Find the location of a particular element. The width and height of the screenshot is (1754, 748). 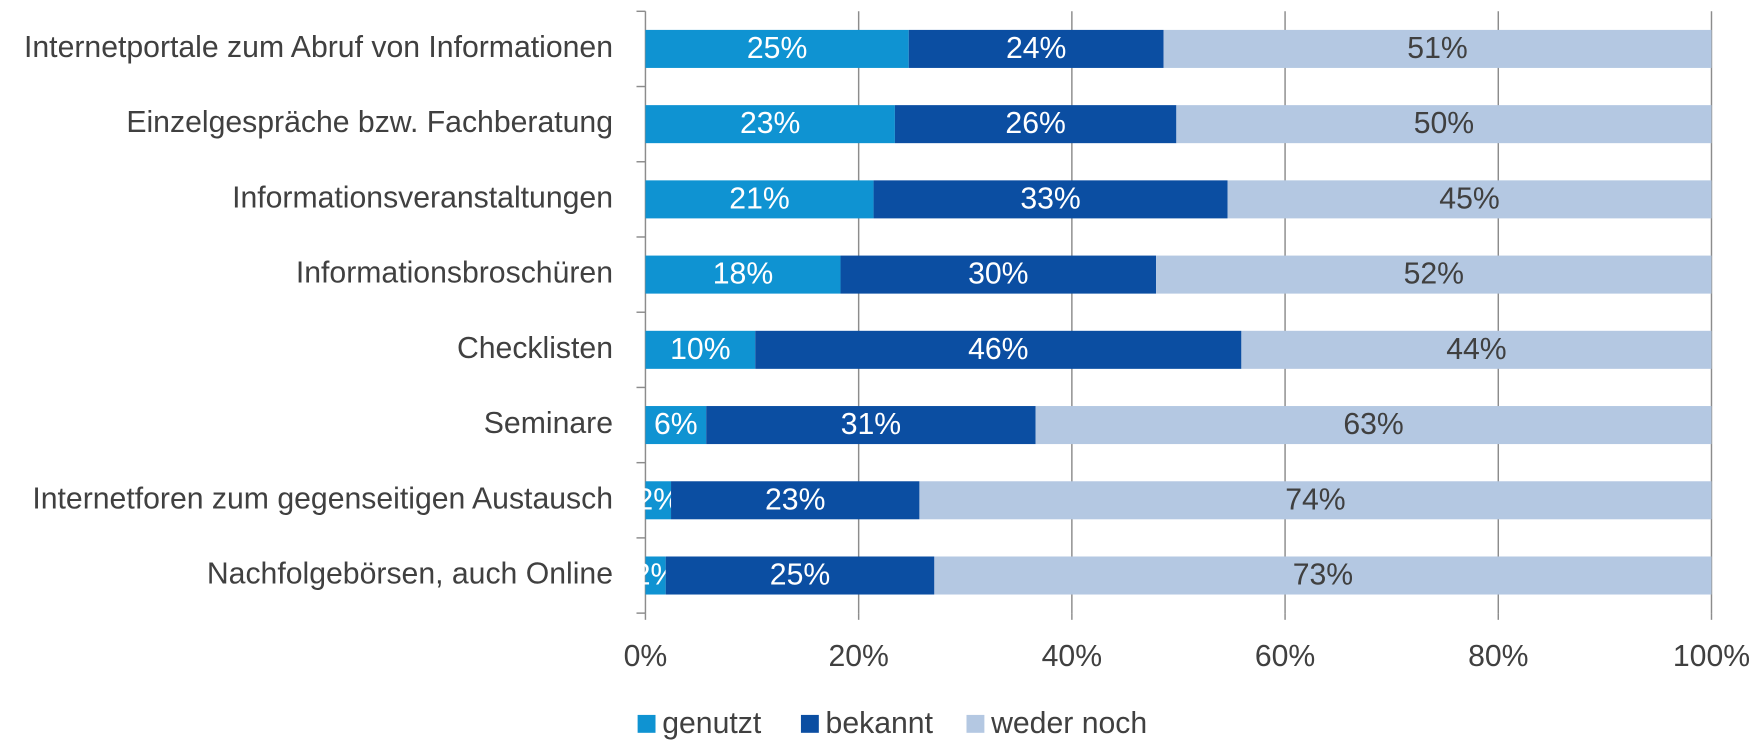

data-label: 46% is located at coordinates (998, 349).